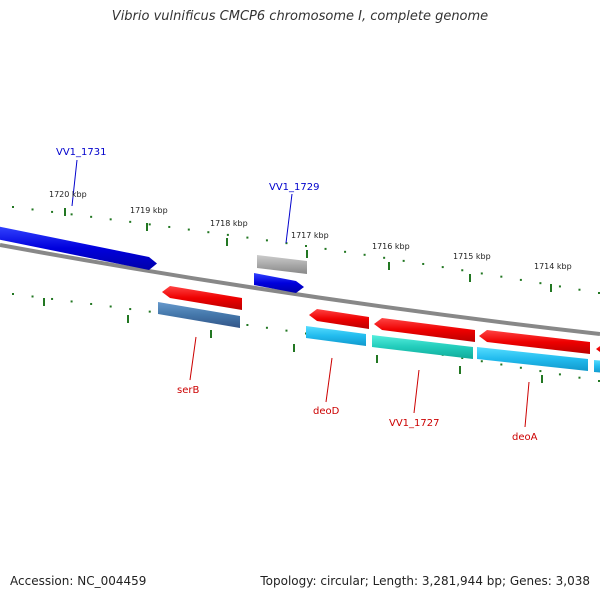  Describe the element at coordinates (472, 256) in the screenshot. I see `scale-label-1715: 1715 kbp` at that location.